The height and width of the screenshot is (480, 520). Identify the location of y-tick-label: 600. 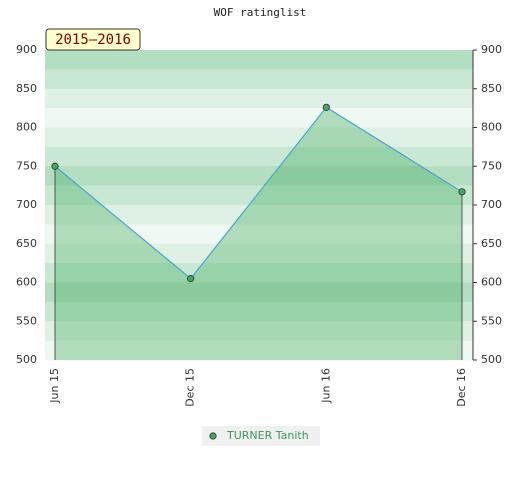
(26, 282).